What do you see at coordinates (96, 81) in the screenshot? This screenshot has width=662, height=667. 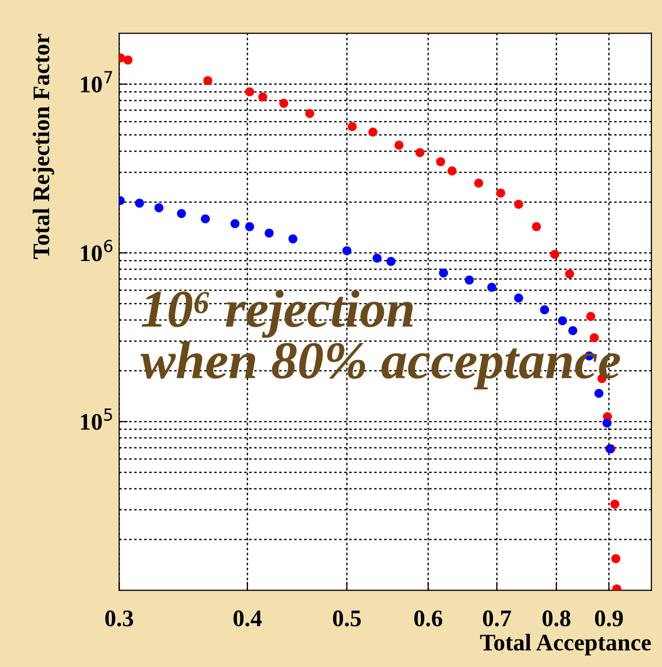 I see `y-tick-label: 10$^{7}$` at bounding box center [96, 81].